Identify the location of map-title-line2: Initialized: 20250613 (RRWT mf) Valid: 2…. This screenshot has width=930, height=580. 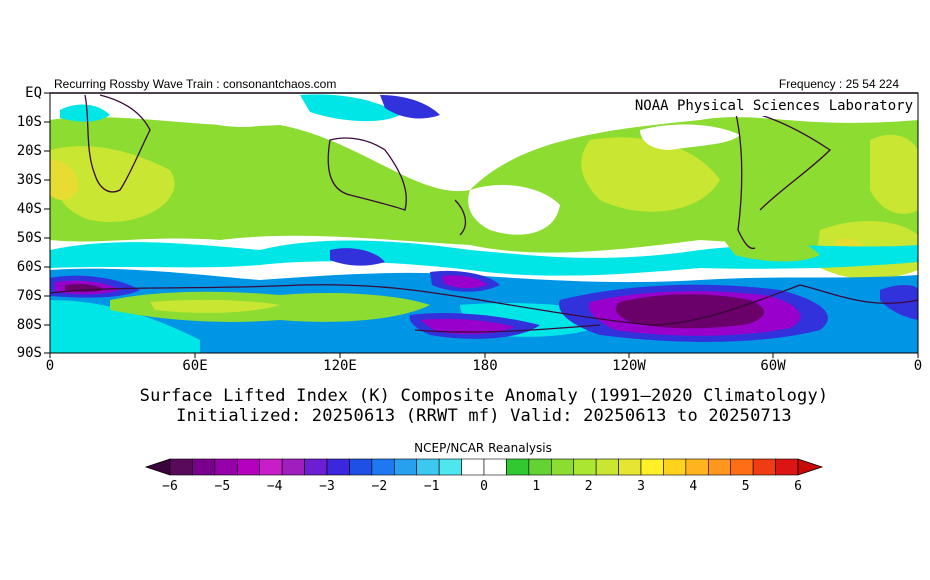
(484, 416).